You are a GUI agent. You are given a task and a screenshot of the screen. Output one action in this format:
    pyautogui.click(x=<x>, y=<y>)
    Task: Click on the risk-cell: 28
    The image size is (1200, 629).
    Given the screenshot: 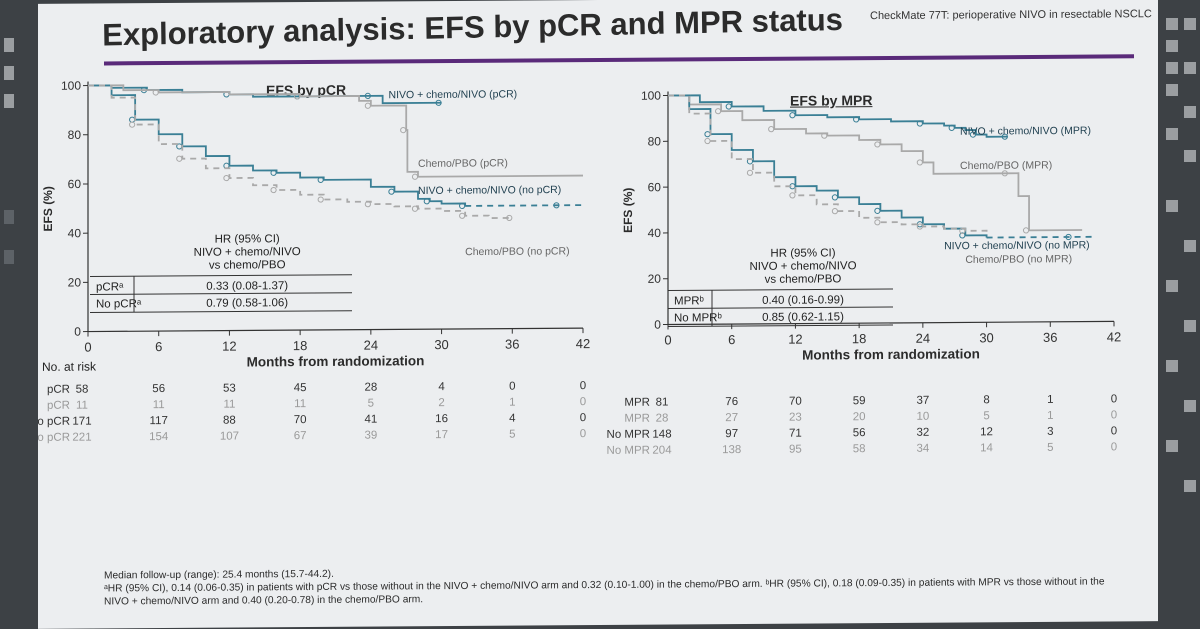 What is the action you would take?
    pyautogui.click(x=662, y=419)
    